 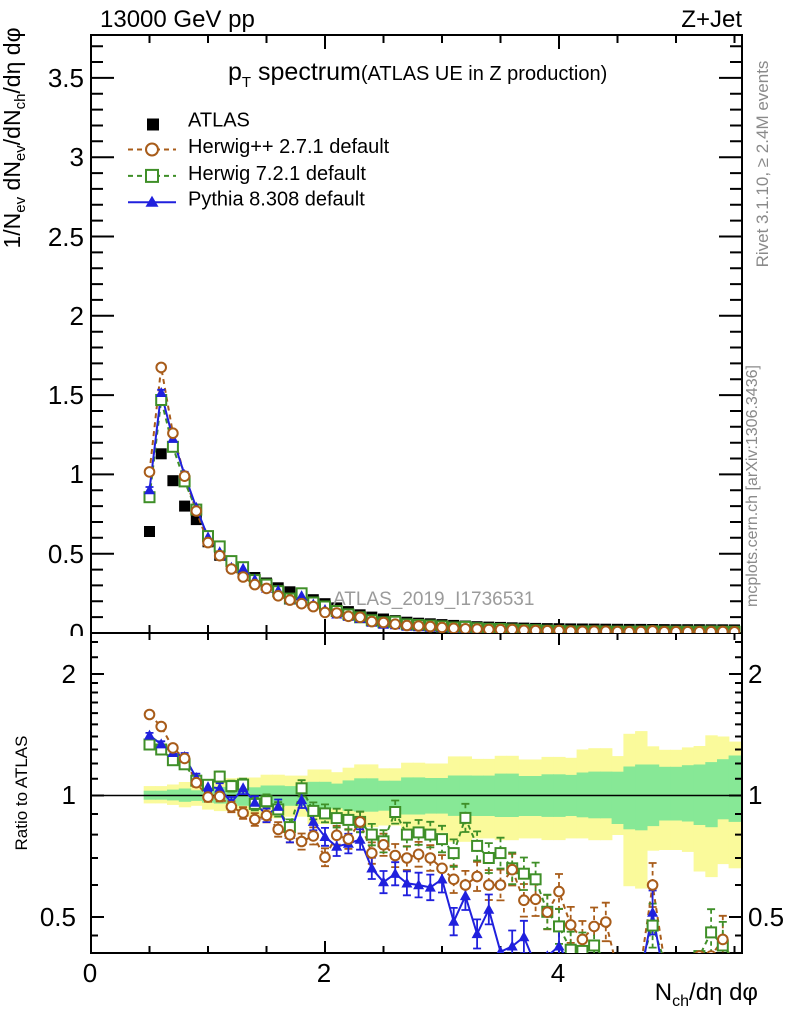 What do you see at coordinates (77, 157) in the screenshot?
I see `svg-text: 3` at bounding box center [77, 157].